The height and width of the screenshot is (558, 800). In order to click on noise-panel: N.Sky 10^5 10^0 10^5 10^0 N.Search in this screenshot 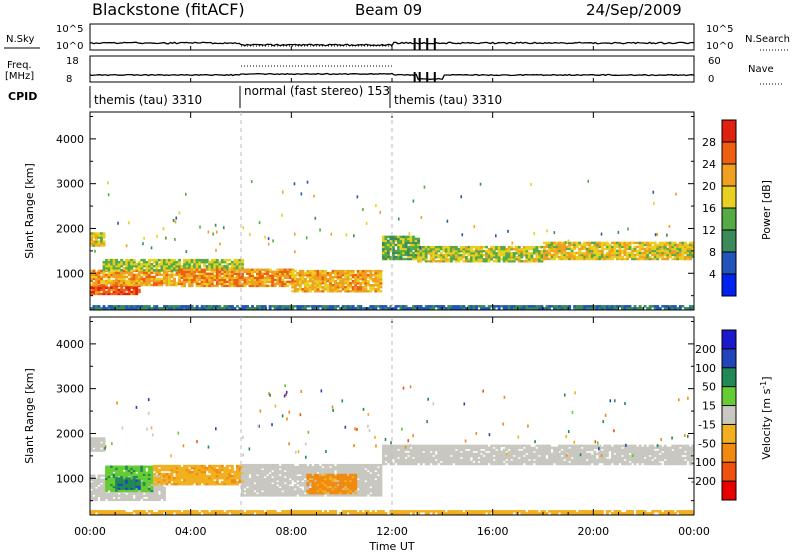, I will do `click(397, 38)`.